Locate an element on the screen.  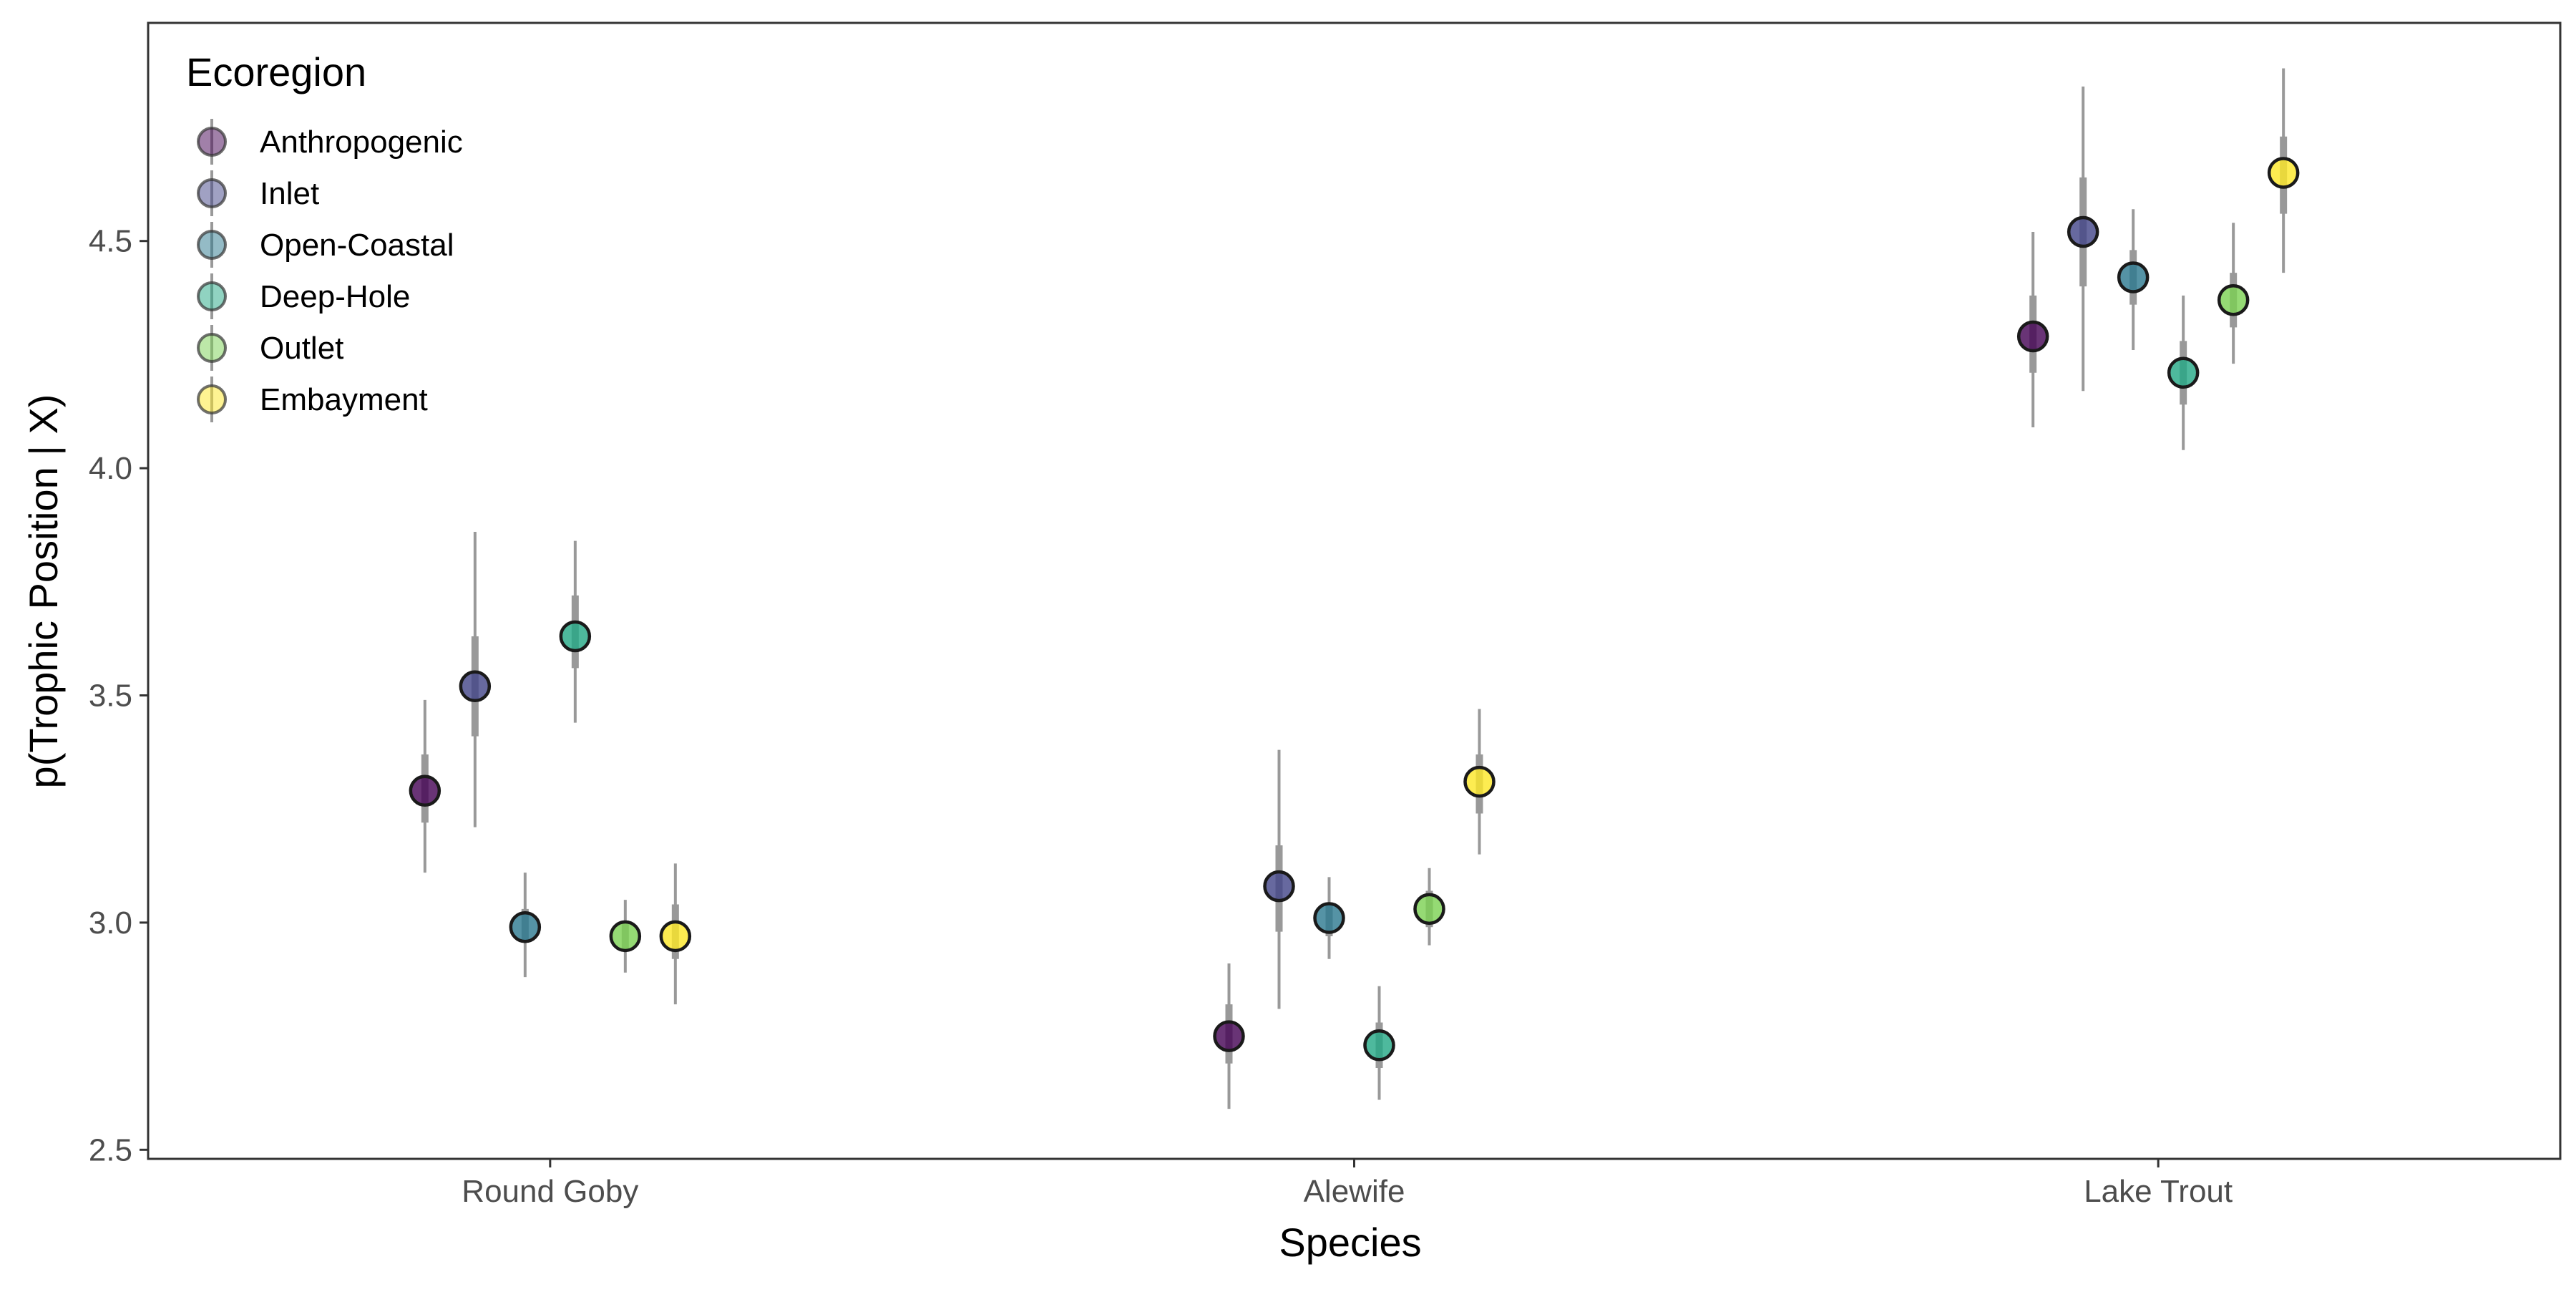
legend-item: Open-Coastal is located at coordinates (325, 245).